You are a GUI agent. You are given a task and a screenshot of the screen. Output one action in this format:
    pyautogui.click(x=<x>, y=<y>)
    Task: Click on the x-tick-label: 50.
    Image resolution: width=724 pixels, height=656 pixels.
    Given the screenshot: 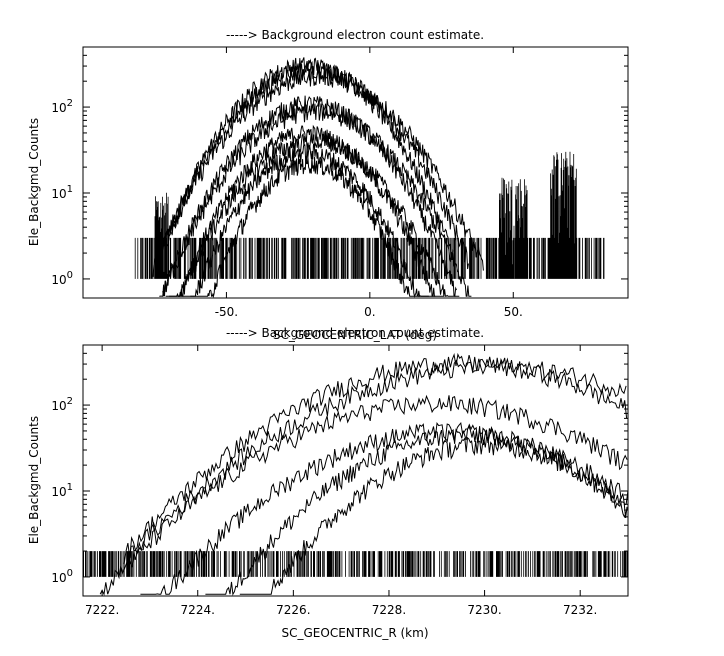 What is the action you would take?
    pyautogui.click(x=513, y=312)
    